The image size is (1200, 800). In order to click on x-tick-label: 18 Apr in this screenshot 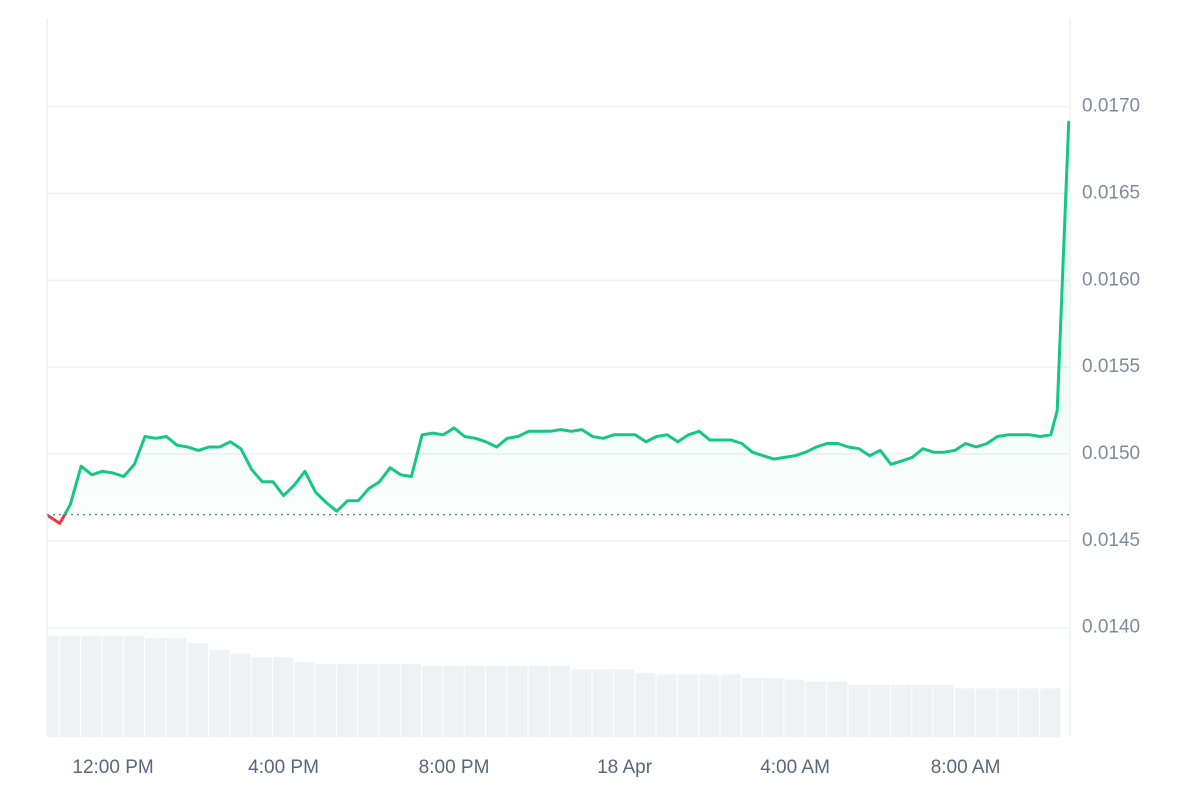, I will do `click(625, 767)`.